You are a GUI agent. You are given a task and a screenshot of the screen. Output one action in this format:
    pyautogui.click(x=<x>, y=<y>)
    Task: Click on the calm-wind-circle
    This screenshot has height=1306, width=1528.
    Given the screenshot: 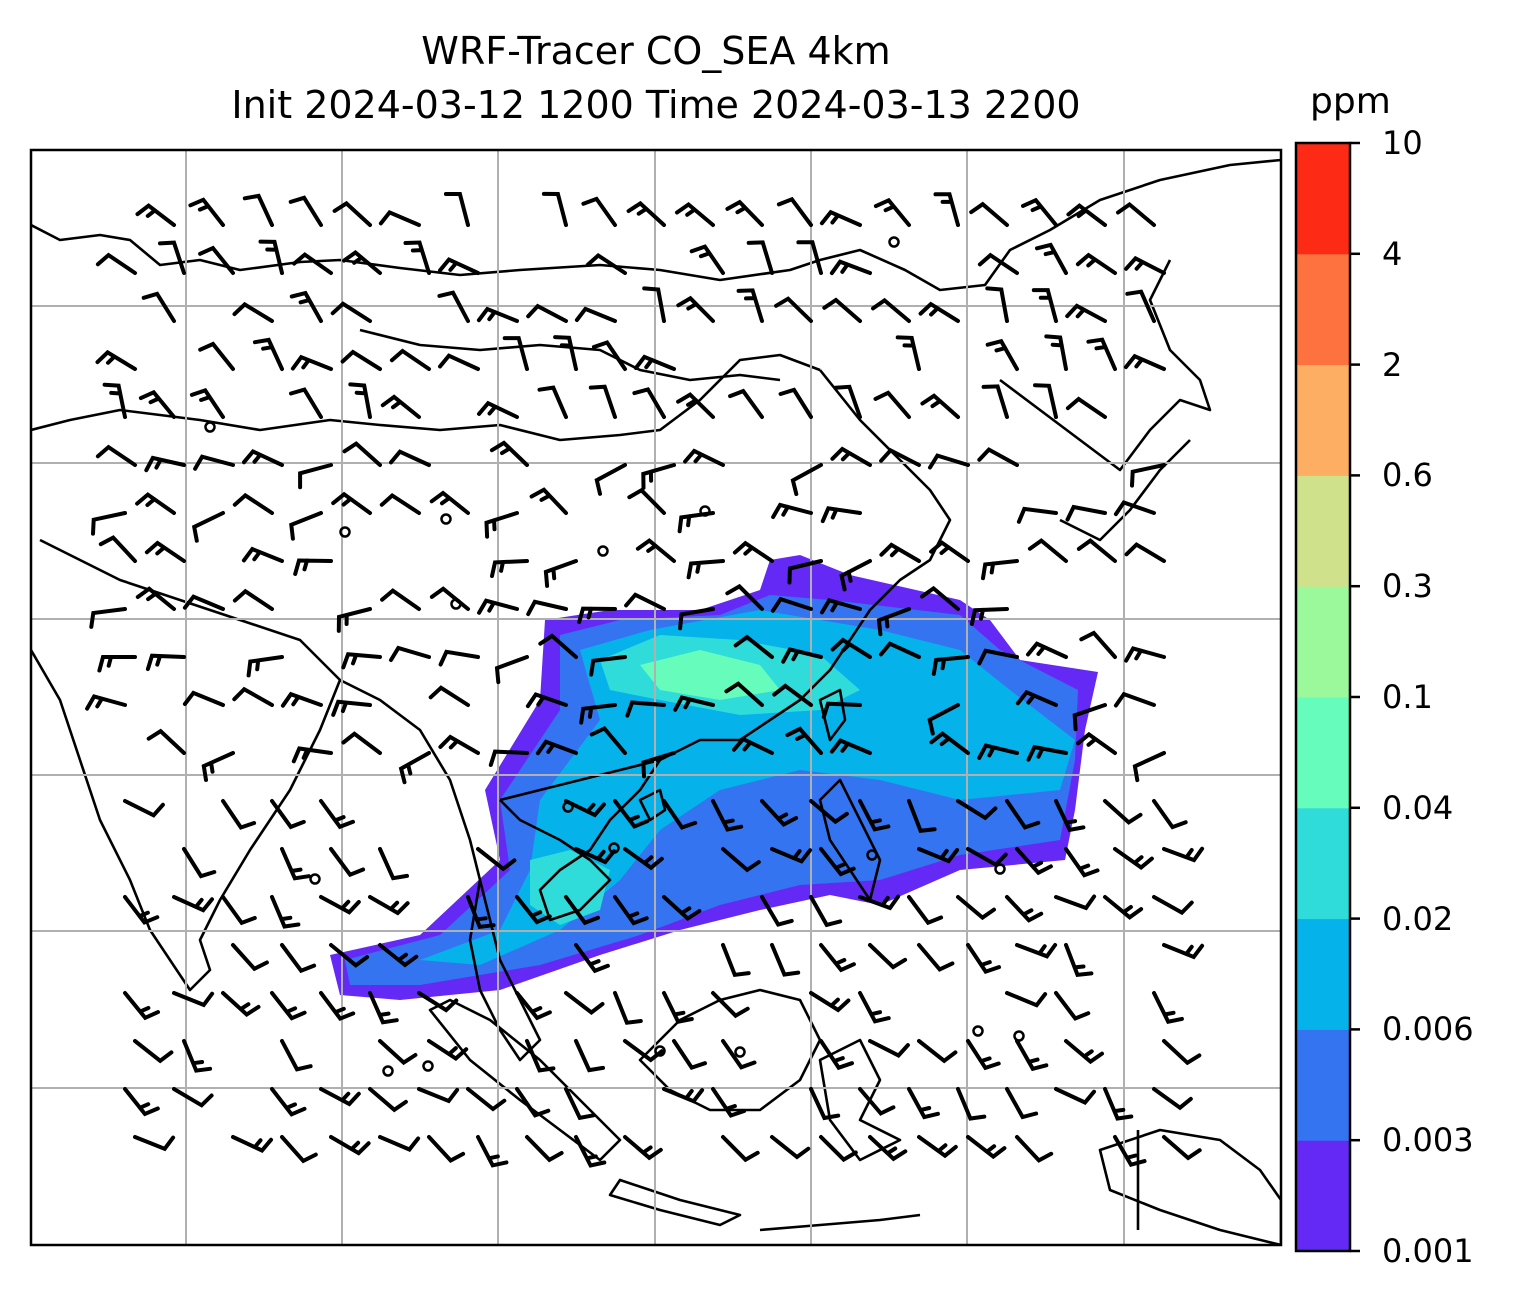 What is the action you would take?
    pyautogui.click(x=446, y=519)
    